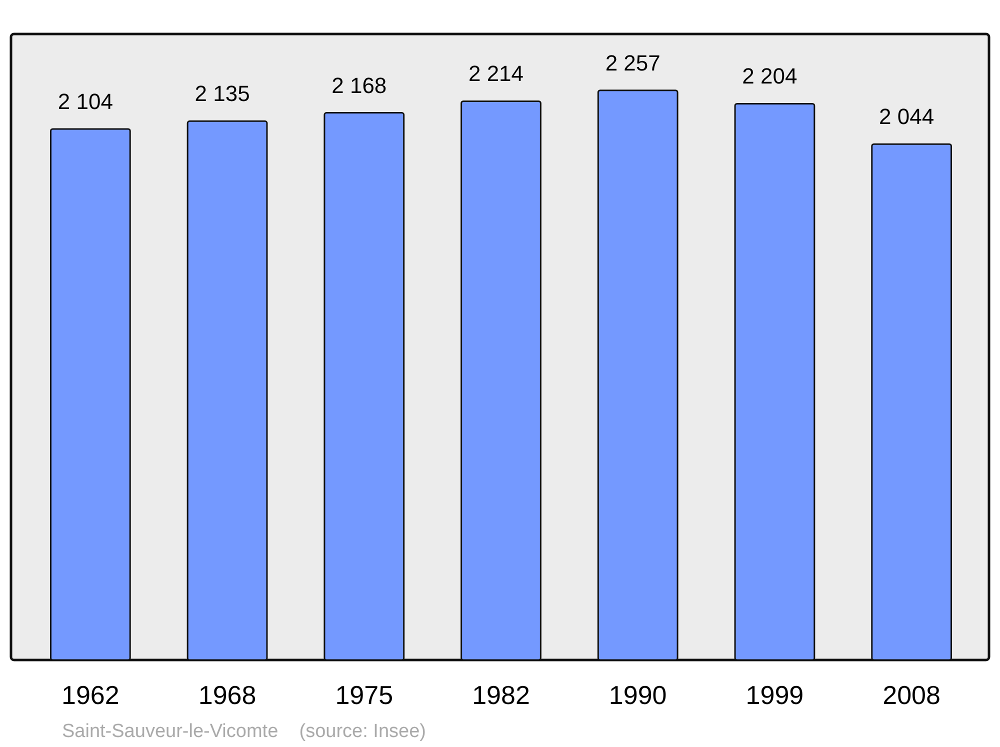 This screenshot has height=747, width=1000. I want to click on data-label: 2 104, so click(85, 101).